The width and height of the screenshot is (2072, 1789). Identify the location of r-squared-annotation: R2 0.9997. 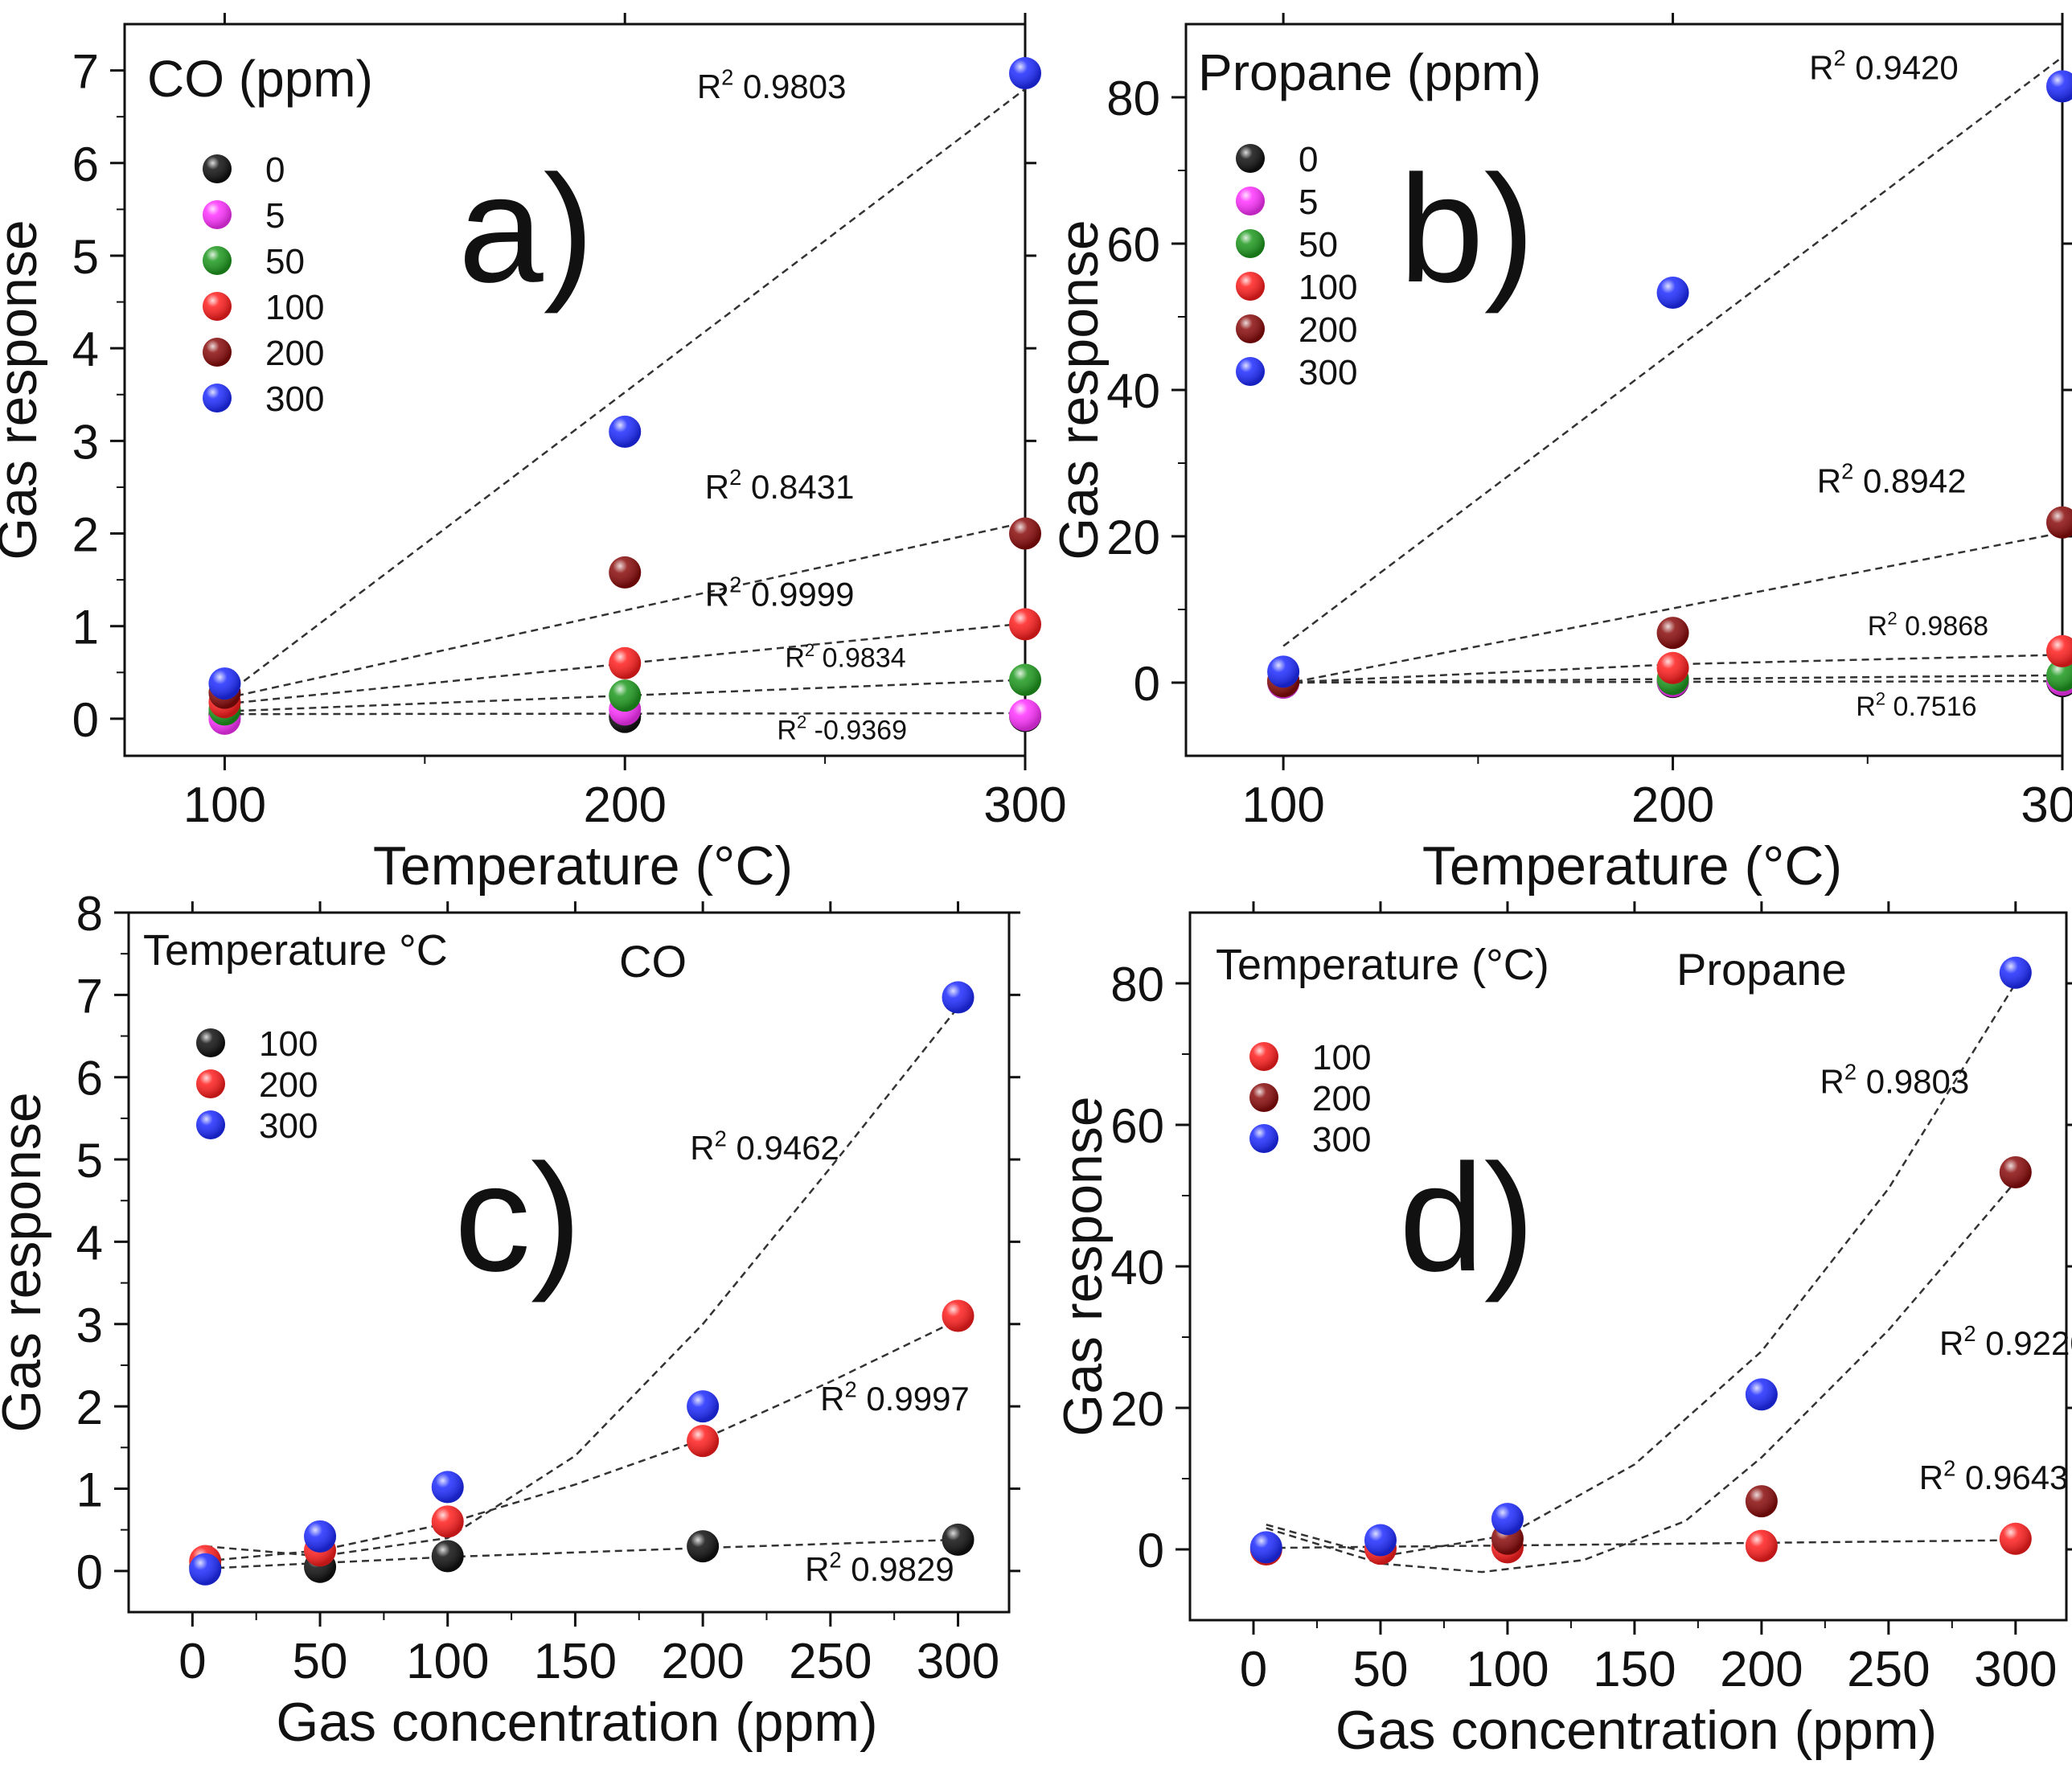
(895, 1397).